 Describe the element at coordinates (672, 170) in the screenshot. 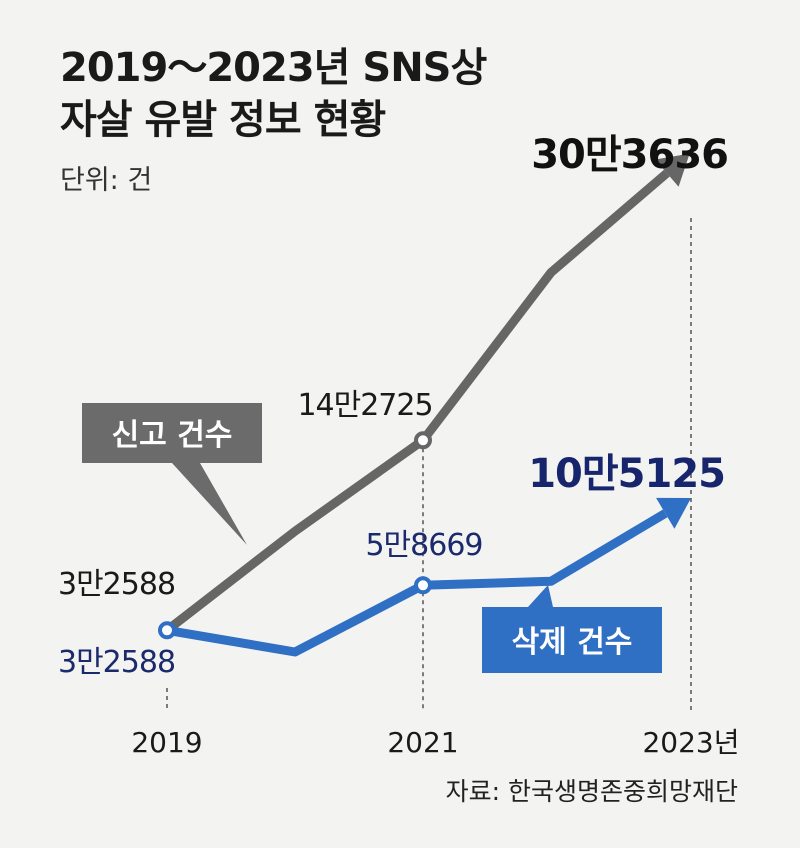

I see `report-series-arrowhead` at that location.